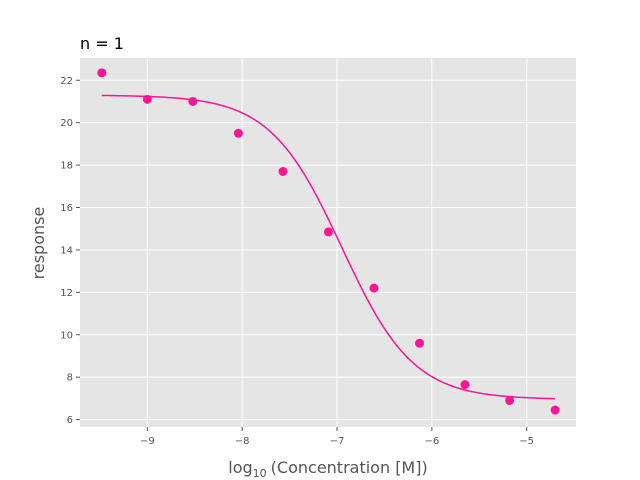 This screenshot has height=480, width=640. What do you see at coordinates (66, 293) in the screenshot?
I see `y-tick-label: 12` at bounding box center [66, 293].